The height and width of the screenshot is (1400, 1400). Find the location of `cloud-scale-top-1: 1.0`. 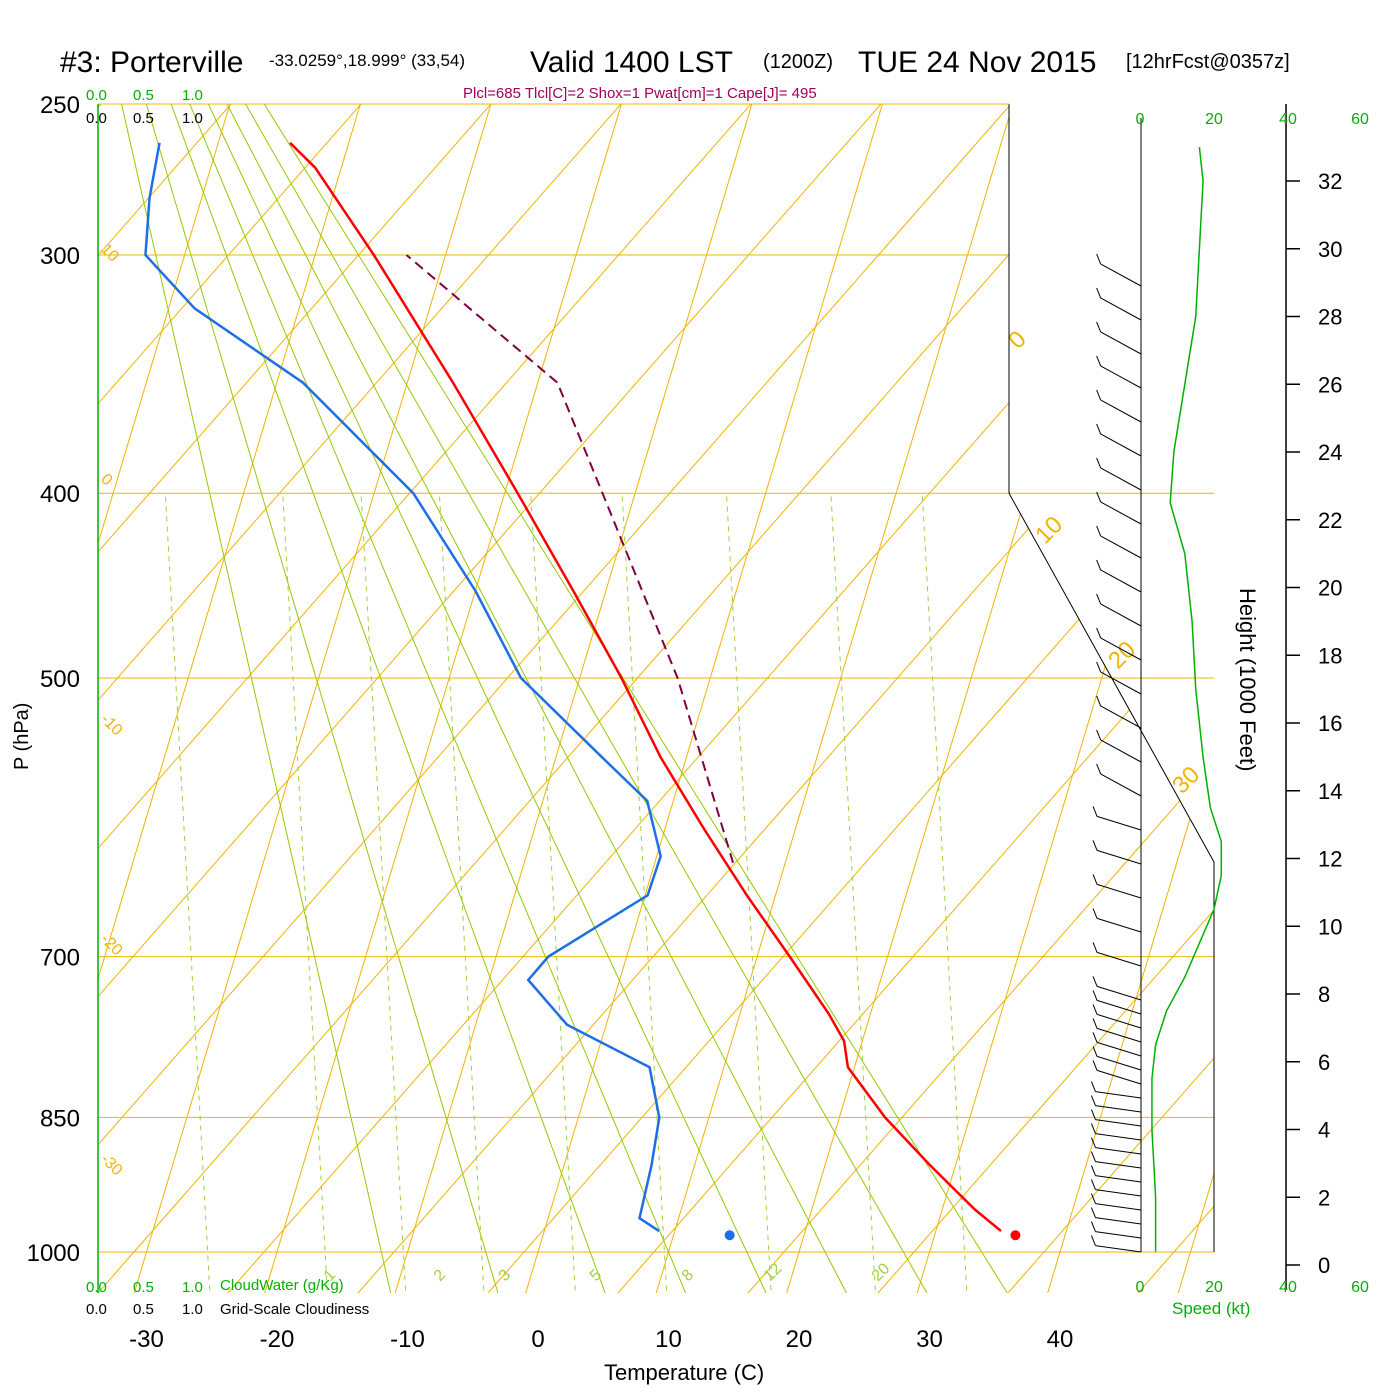

cloud-scale-top-1: 1.0 is located at coordinates (192, 95).